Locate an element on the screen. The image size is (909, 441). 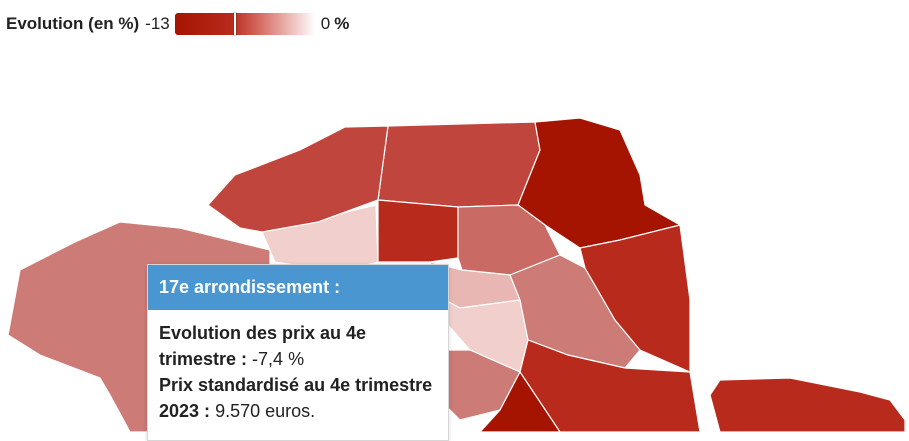
legend-max-label: 0 is located at coordinates (325, 23).